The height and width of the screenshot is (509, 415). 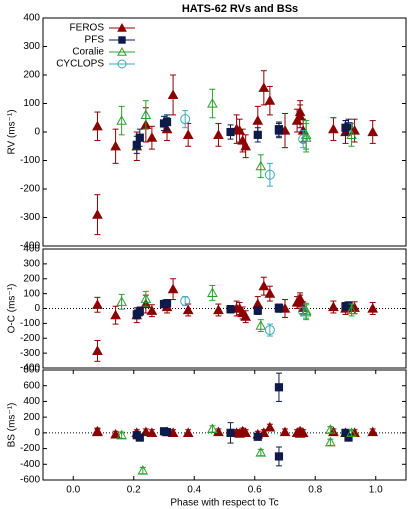 What do you see at coordinates (224, 503) in the screenshot?
I see `x-axis-label: Phase with respect to Tc` at bounding box center [224, 503].